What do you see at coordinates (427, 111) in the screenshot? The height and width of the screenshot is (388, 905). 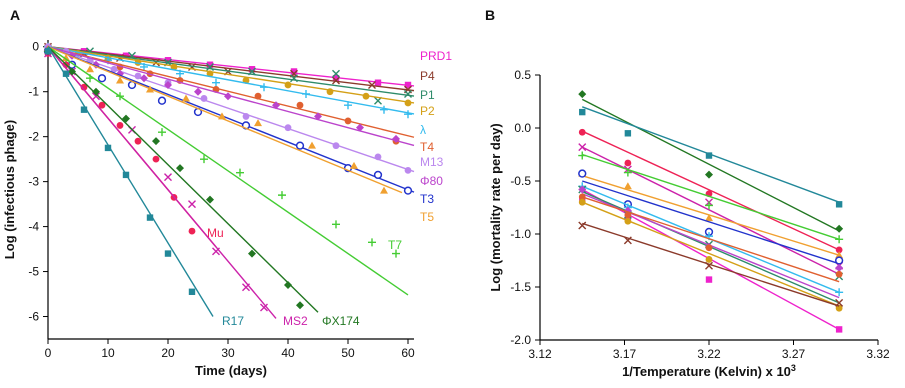 I see `series-label: P2` at bounding box center [427, 111].